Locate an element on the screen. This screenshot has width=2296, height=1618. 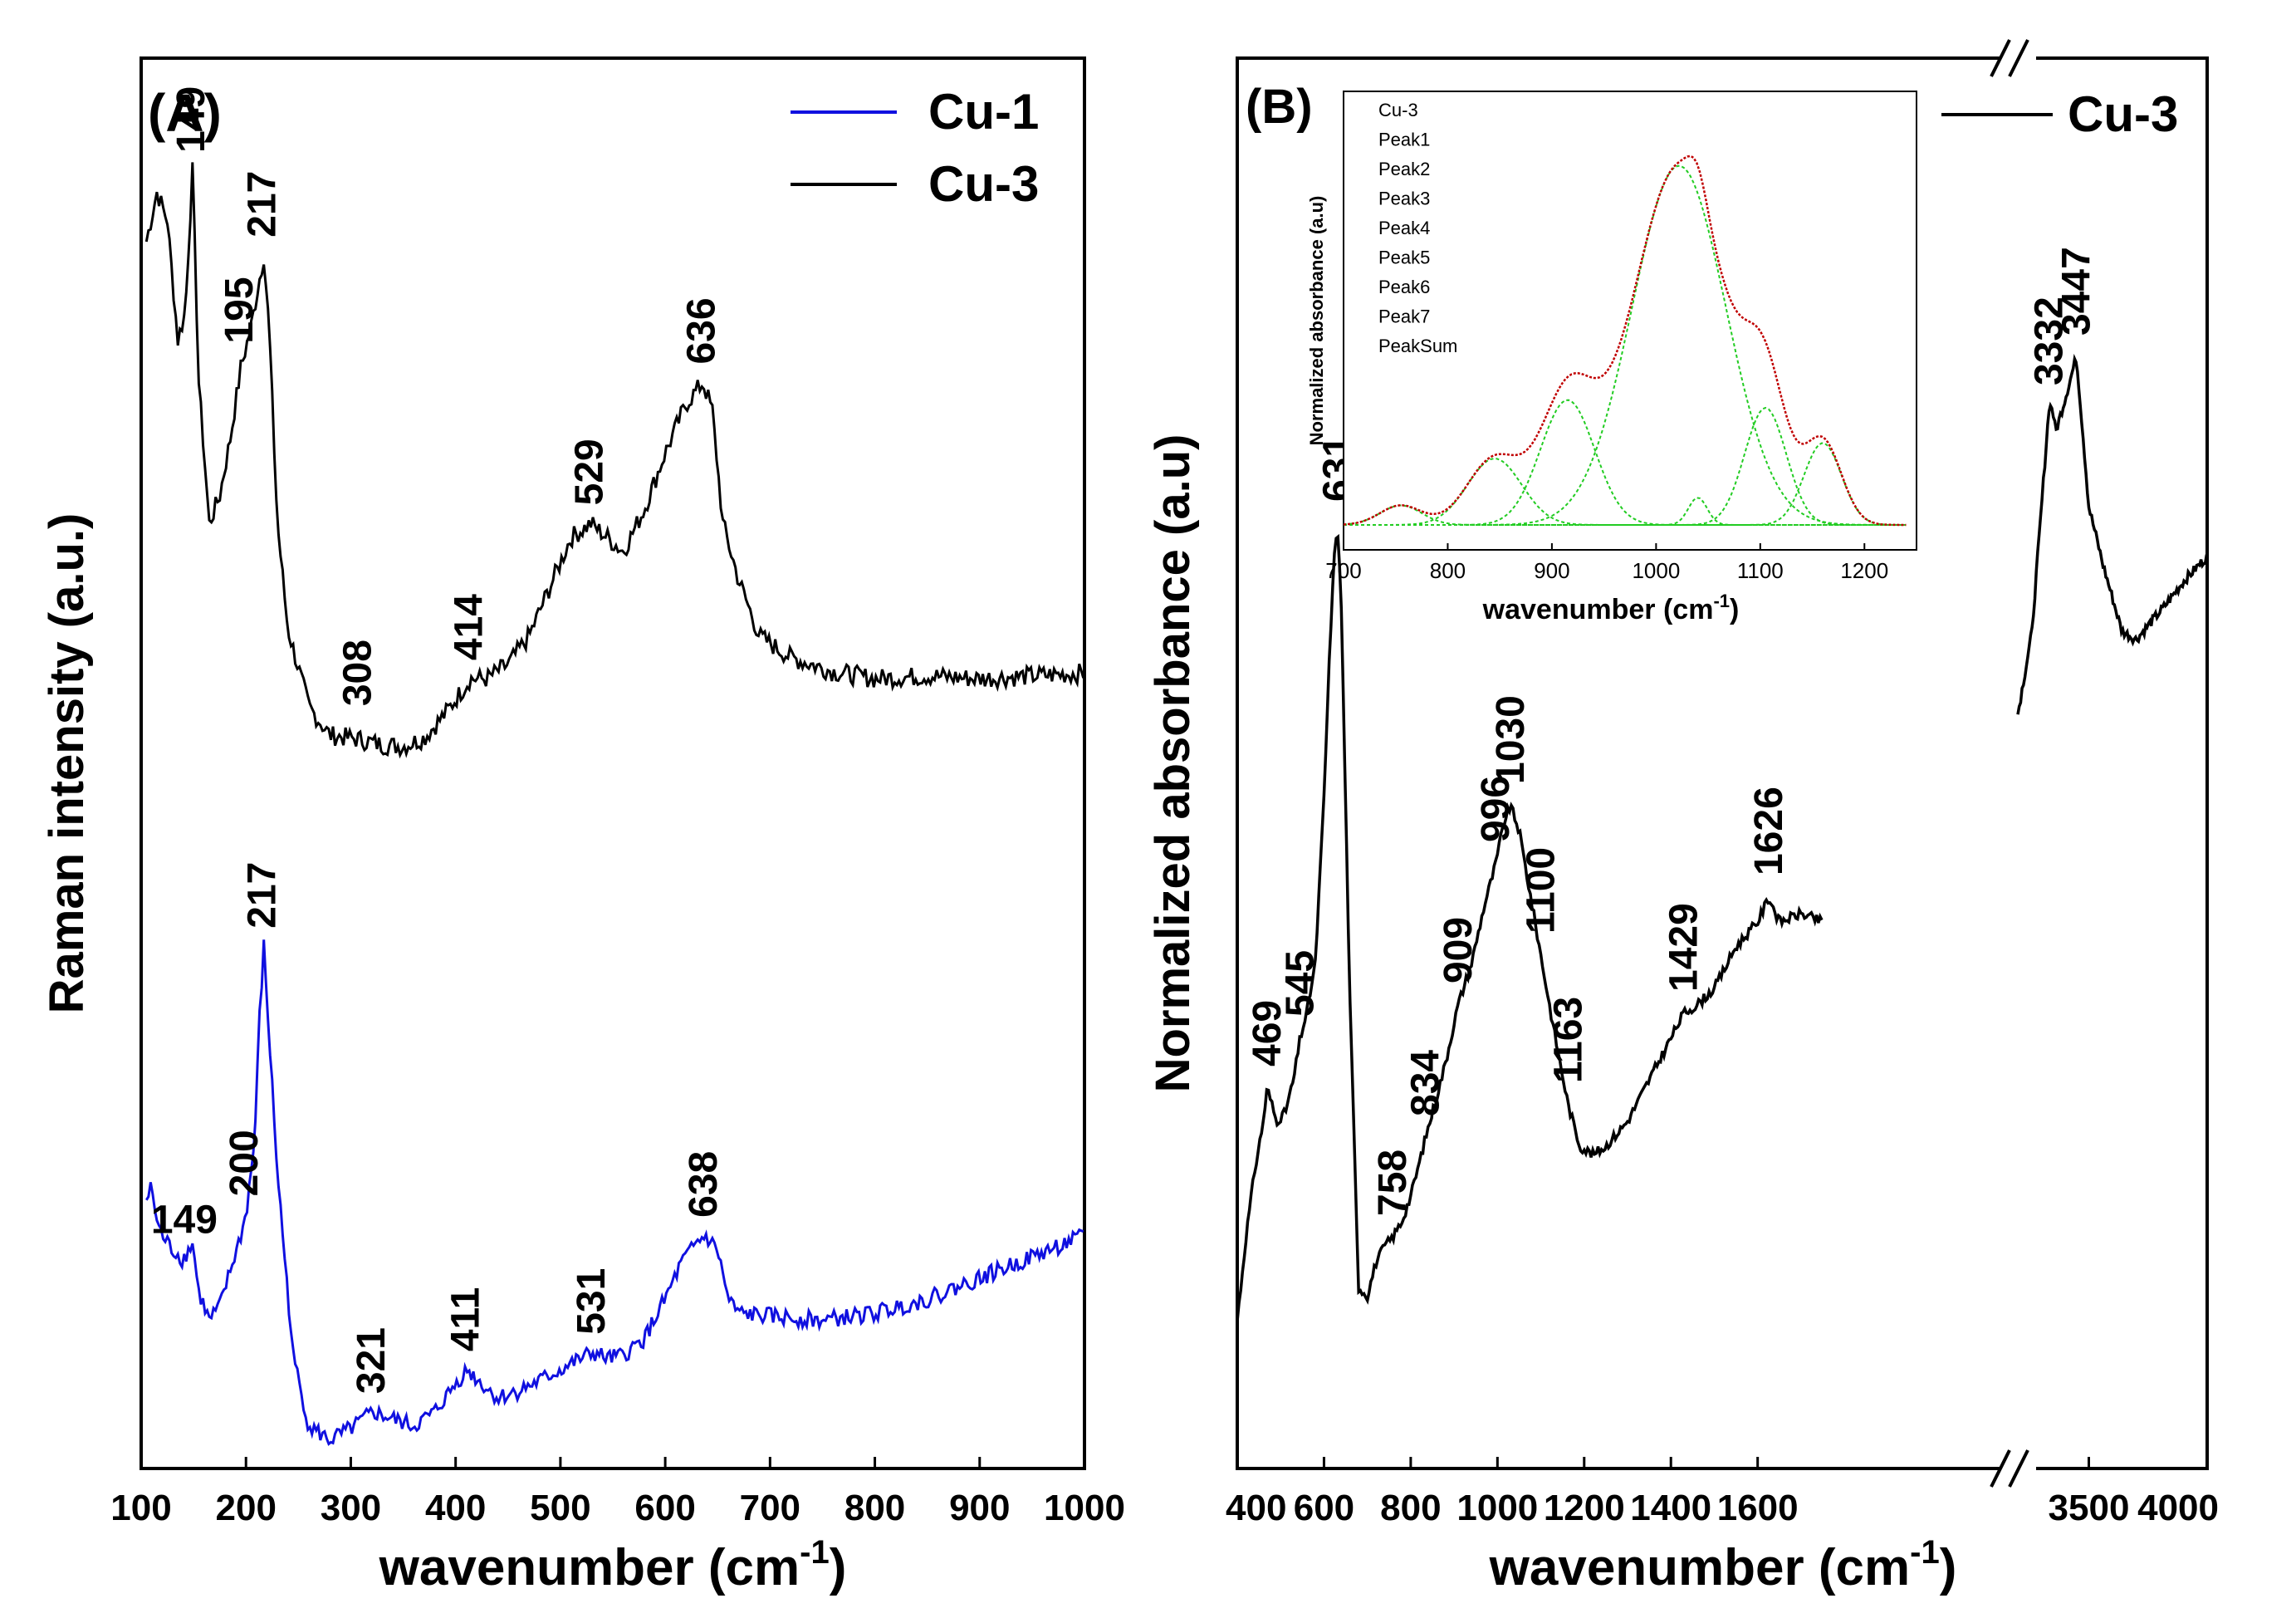
x-tick-label-b-1600: 1600 is located at coordinates (1758, 1508).